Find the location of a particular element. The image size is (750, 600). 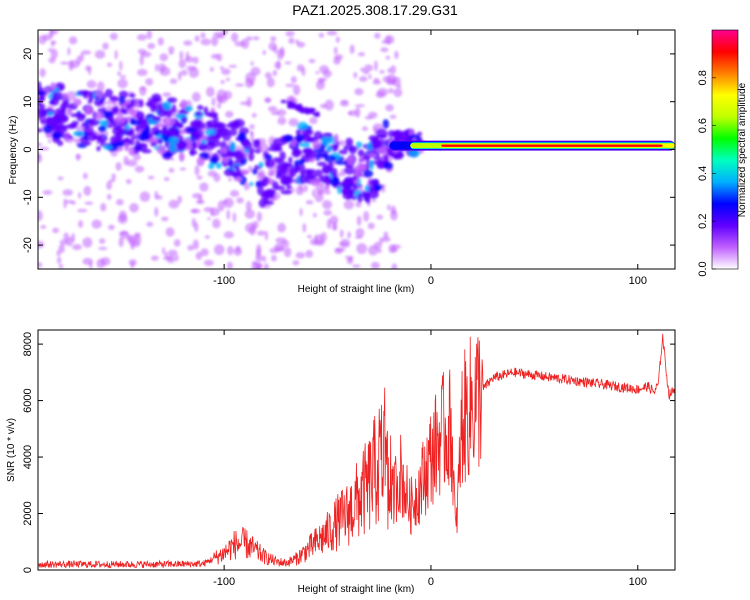

snr-x-tick-label: -100 is located at coordinates (224, 582).